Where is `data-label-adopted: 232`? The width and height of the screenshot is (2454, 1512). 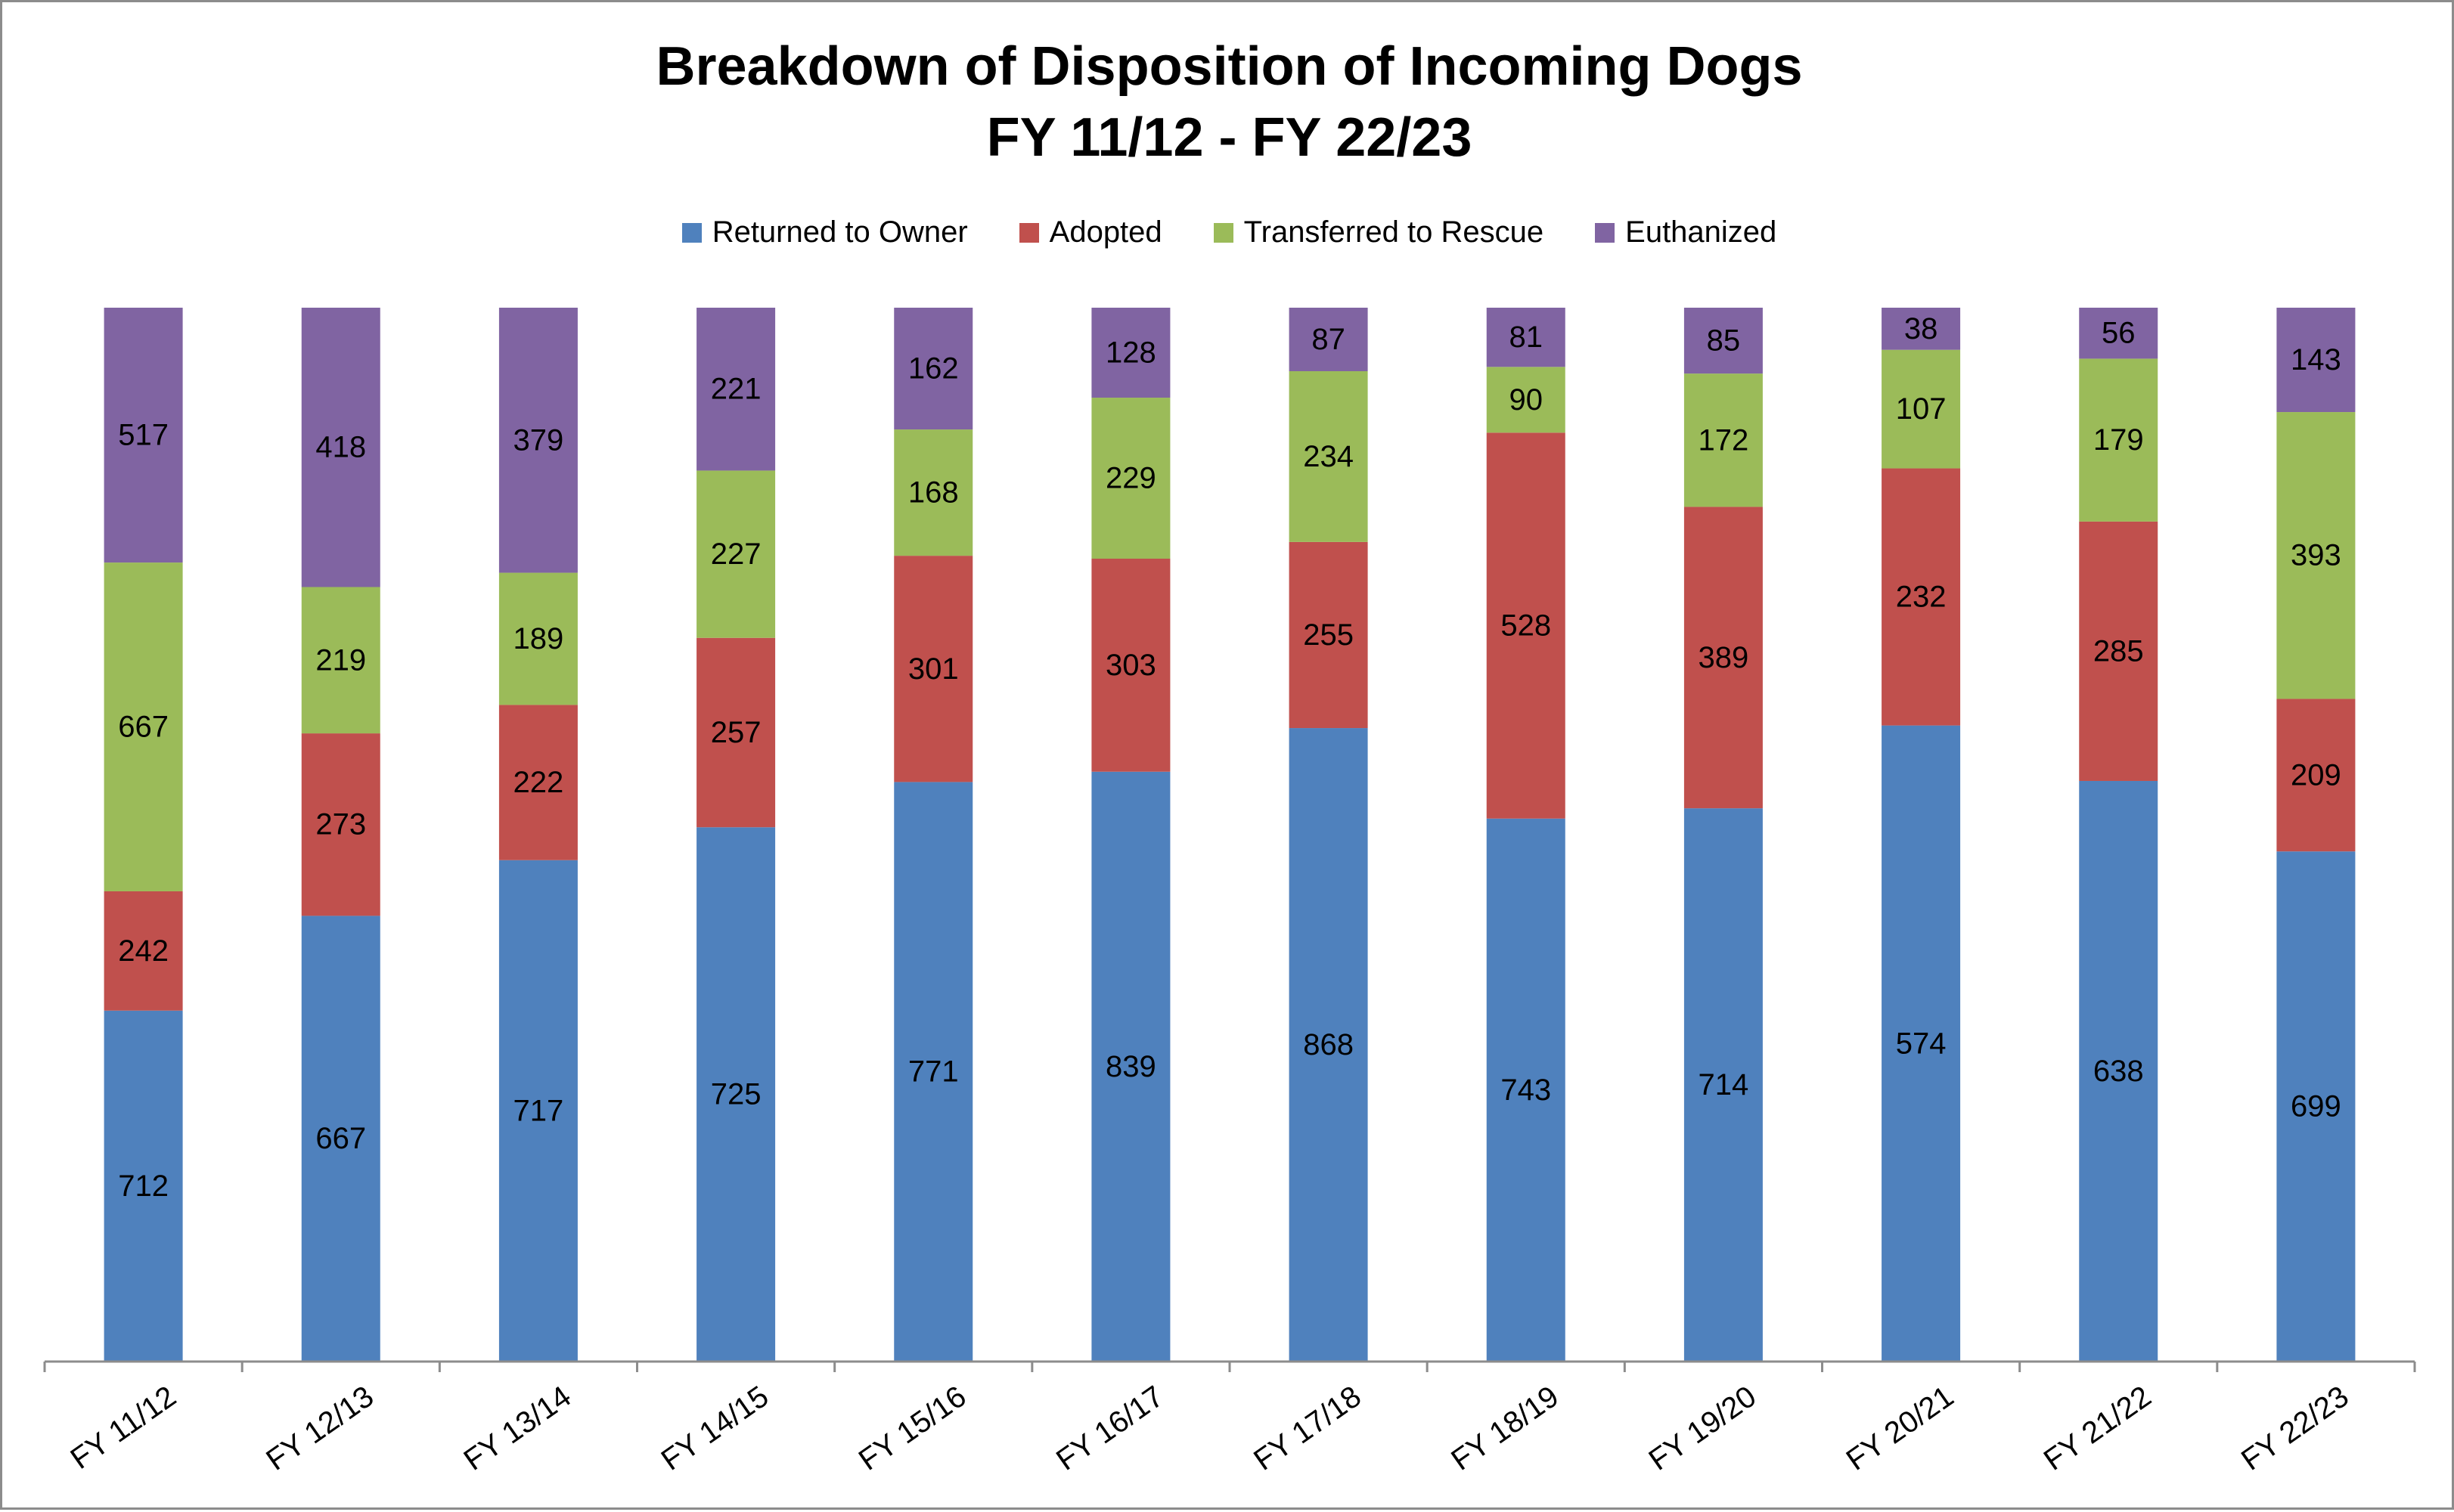 data-label-adopted: 232 is located at coordinates (1921, 597).